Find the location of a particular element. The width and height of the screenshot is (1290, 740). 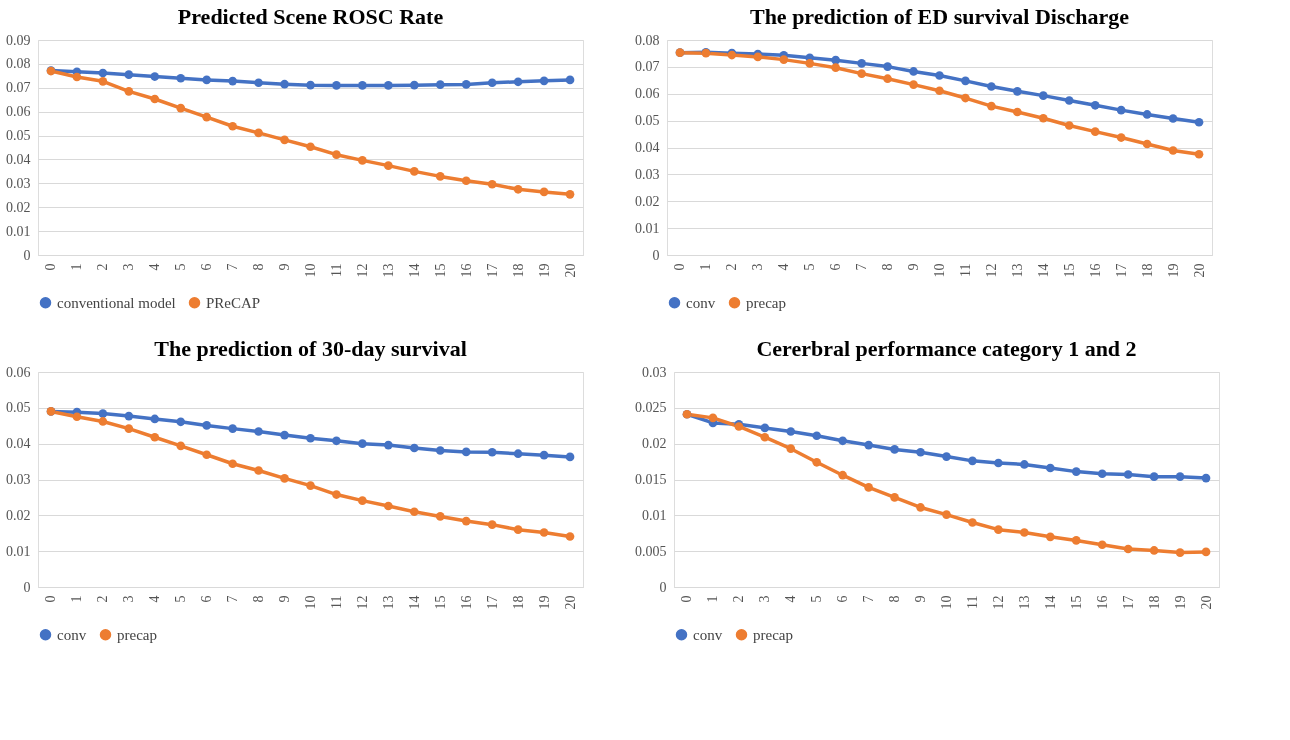

x-tick-label: 6 is located at coordinates (836, 267).